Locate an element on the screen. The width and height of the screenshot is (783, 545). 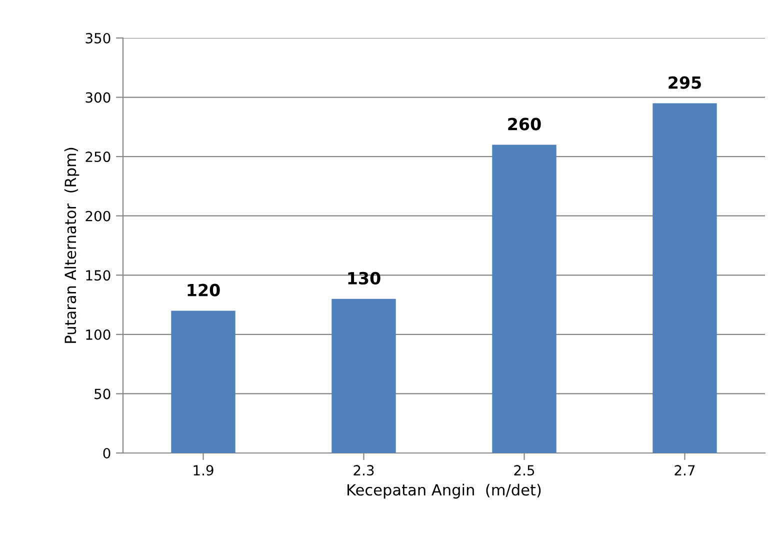
x-tick-label: 2.3 is located at coordinates (364, 470).